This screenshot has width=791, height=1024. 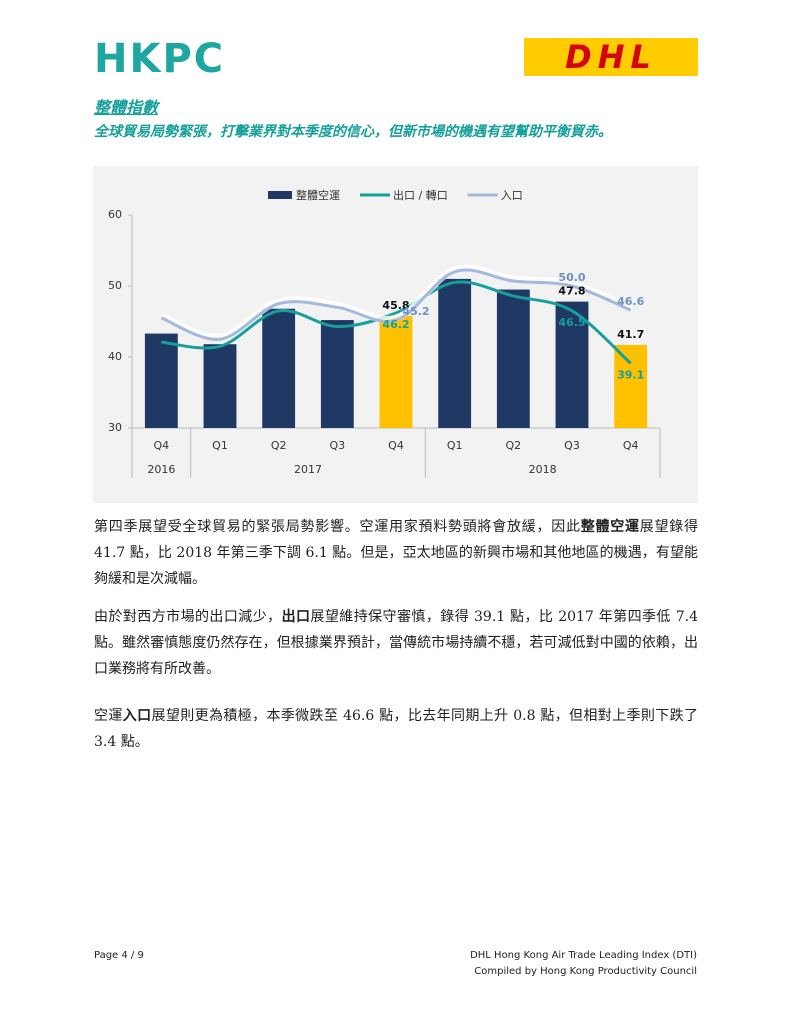 What do you see at coordinates (571, 277) in the screenshot?
I see `data-label: 50.0` at bounding box center [571, 277].